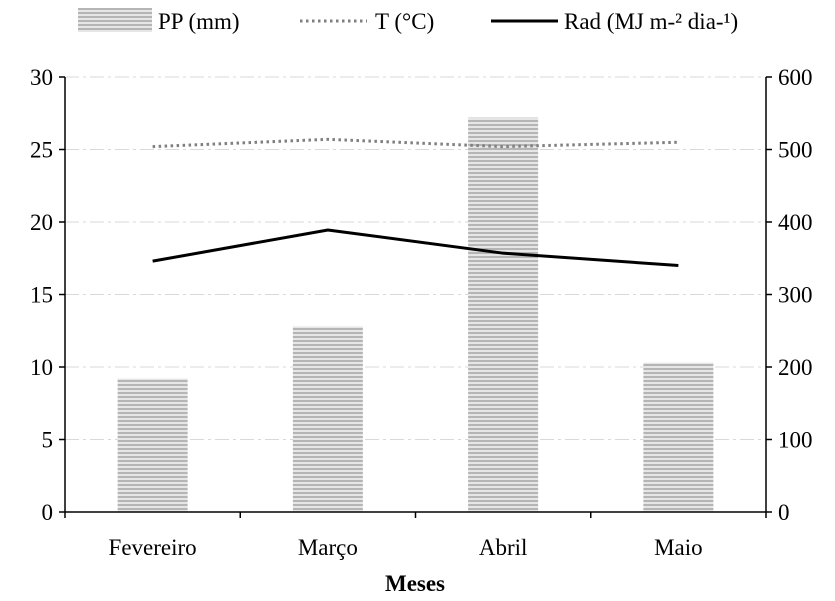  What do you see at coordinates (651, 21) in the screenshot?
I see `legend-label-rad: Rad (MJ m-² dia-¹)` at bounding box center [651, 21].